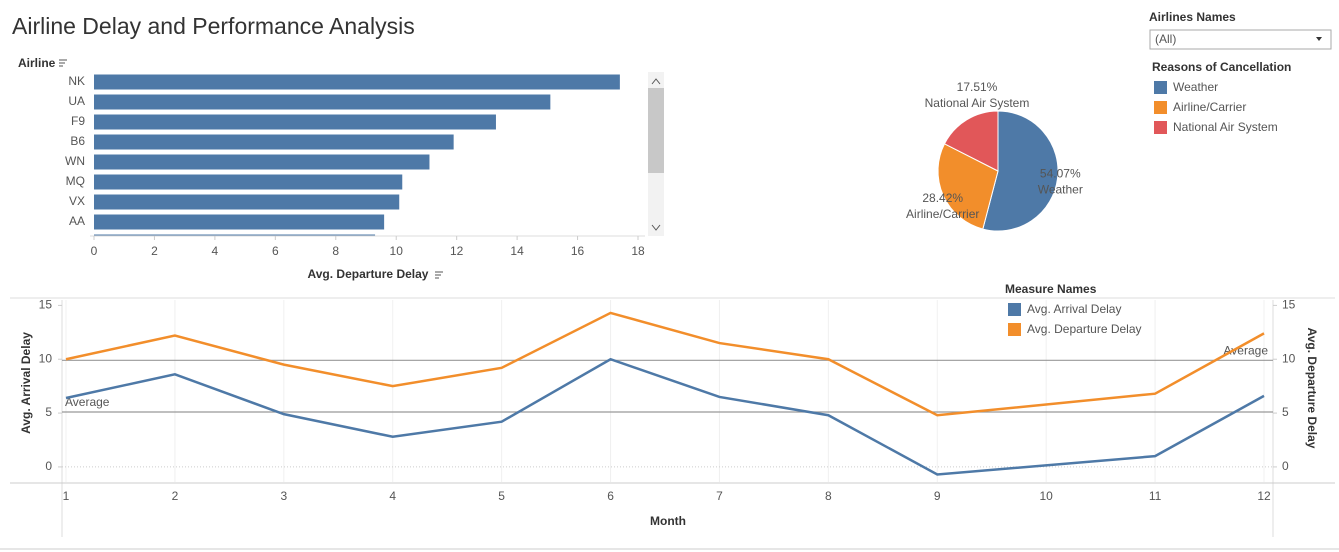 This screenshot has height=552, width=1339. What do you see at coordinates (1289, 305) in the screenshot?
I see `y2-tick-label: 15` at bounding box center [1289, 305].